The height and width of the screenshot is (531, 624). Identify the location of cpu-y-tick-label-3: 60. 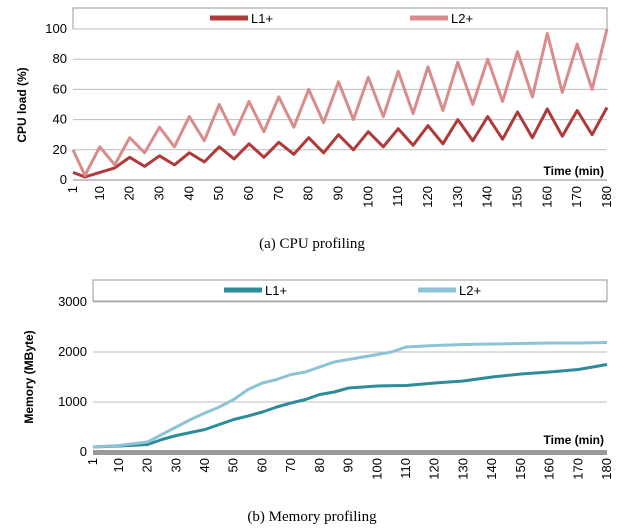
(60, 88).